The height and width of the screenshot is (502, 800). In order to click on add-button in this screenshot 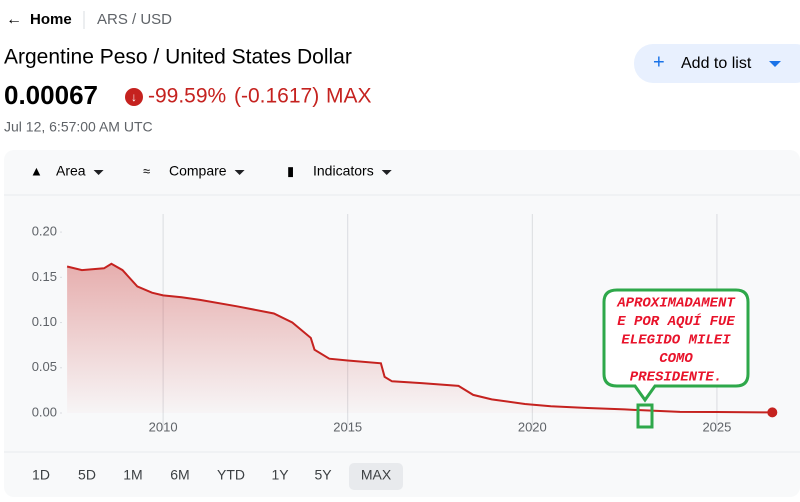, I will do `click(717, 63)`.